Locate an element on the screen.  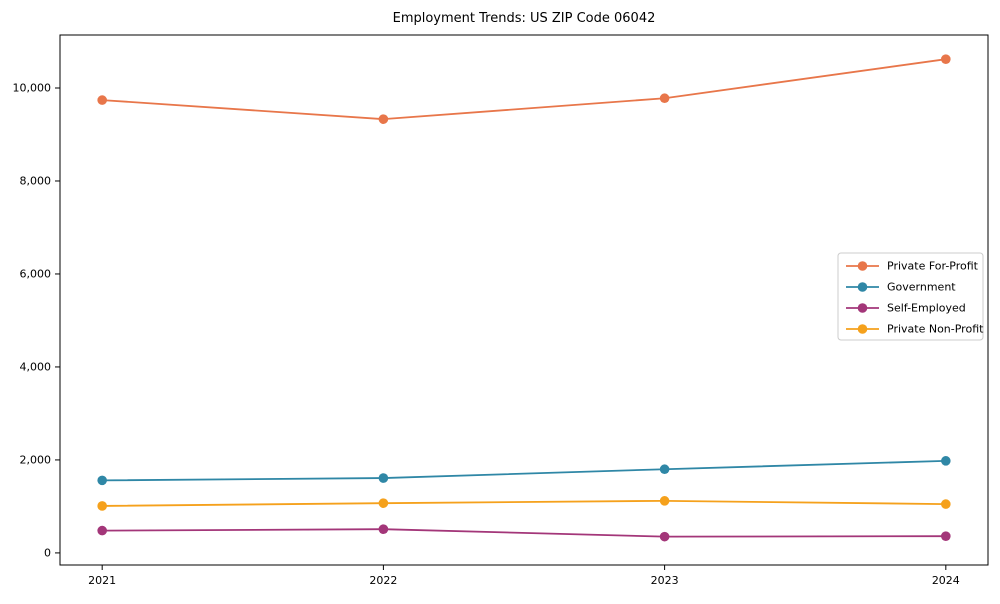
y-tick-label: 10,000 is located at coordinates (32, 88).